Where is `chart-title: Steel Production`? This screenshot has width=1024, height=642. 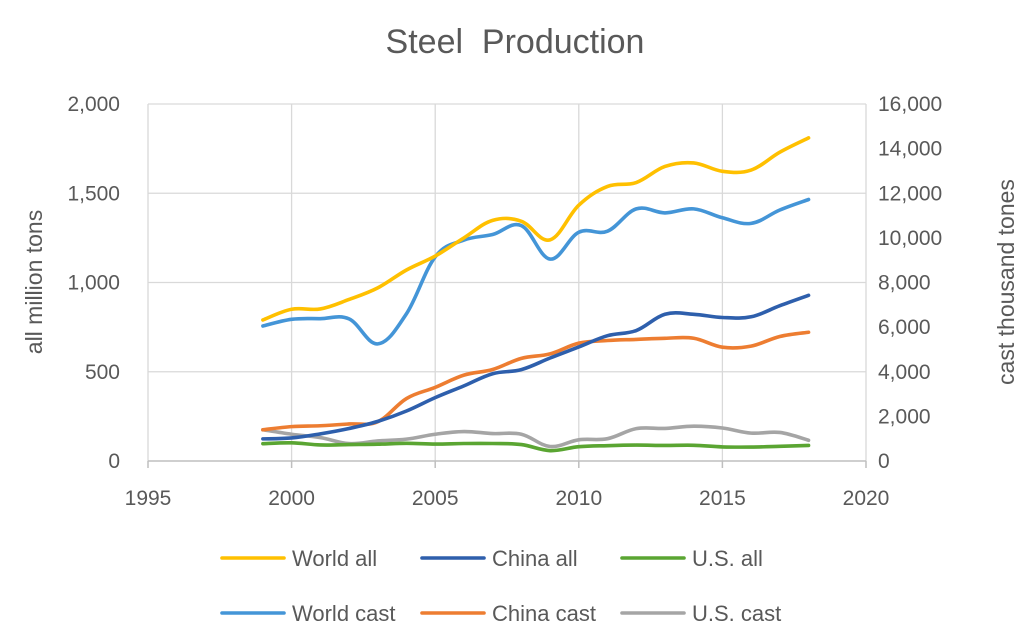
chart-title: Steel Production is located at coordinates (515, 42).